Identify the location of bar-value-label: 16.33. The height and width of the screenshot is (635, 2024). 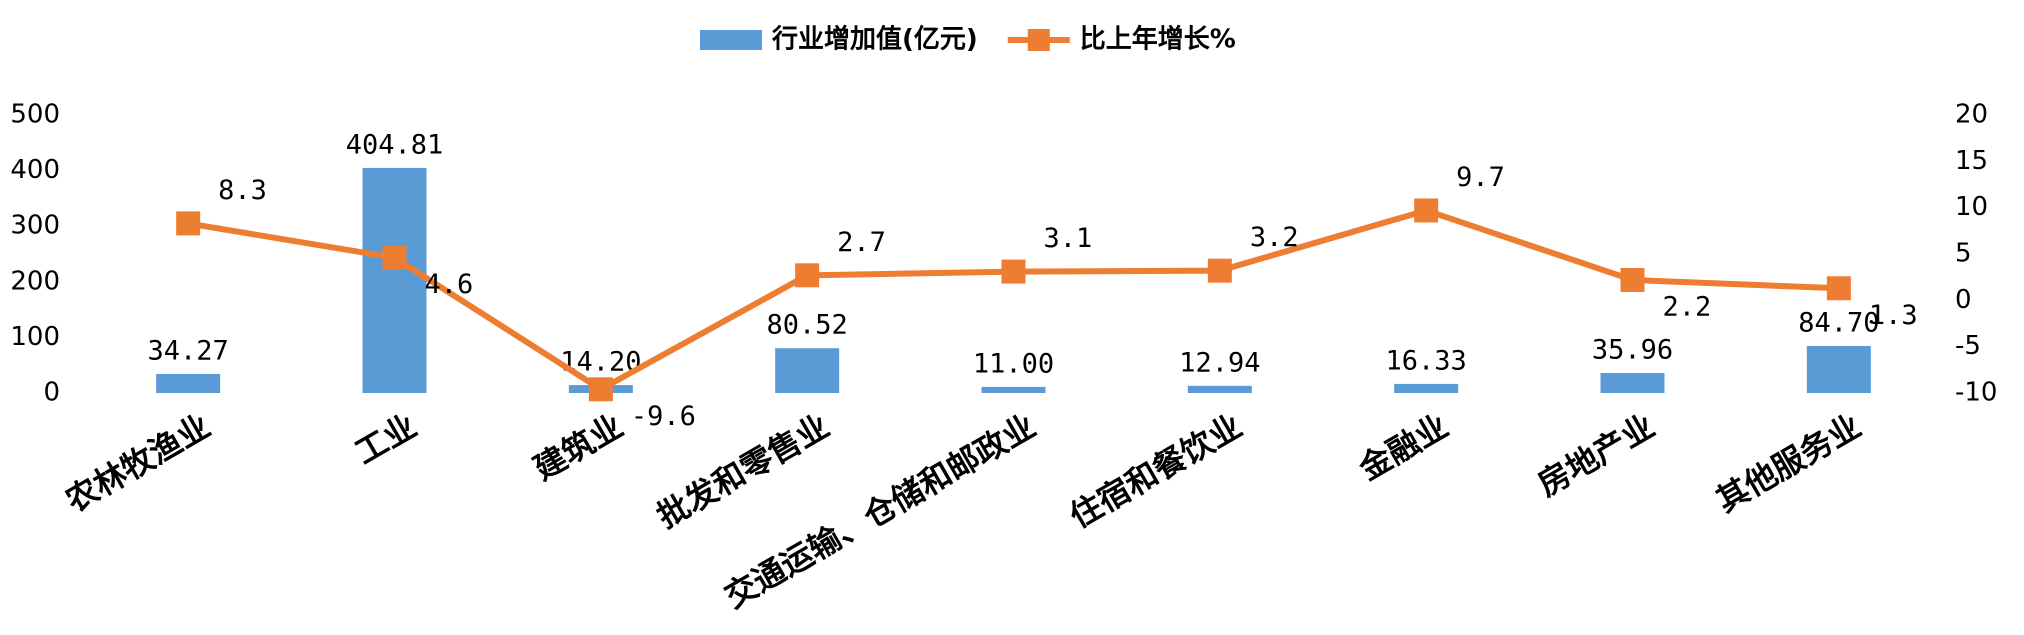
(1426, 360).